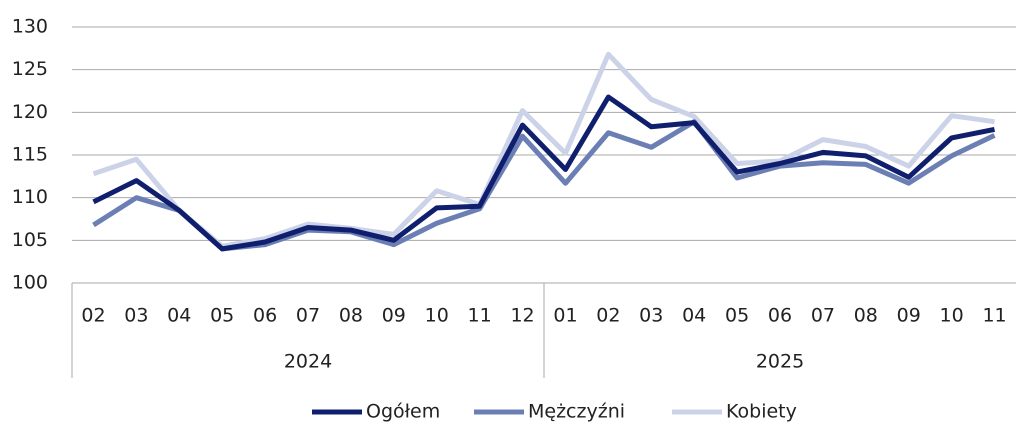 The height and width of the screenshot is (425, 1016). Describe the element at coordinates (30, 283) in the screenshot. I see `y-tick-label: 100` at that location.